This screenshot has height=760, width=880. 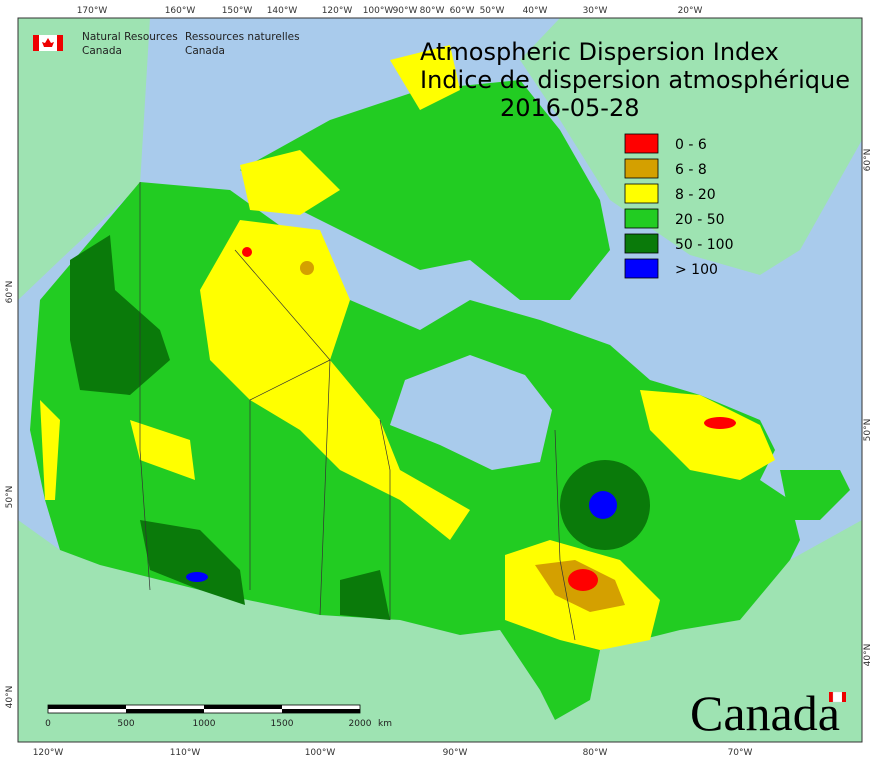 I want to click on lon-label: 60°W, so click(x=462, y=11).